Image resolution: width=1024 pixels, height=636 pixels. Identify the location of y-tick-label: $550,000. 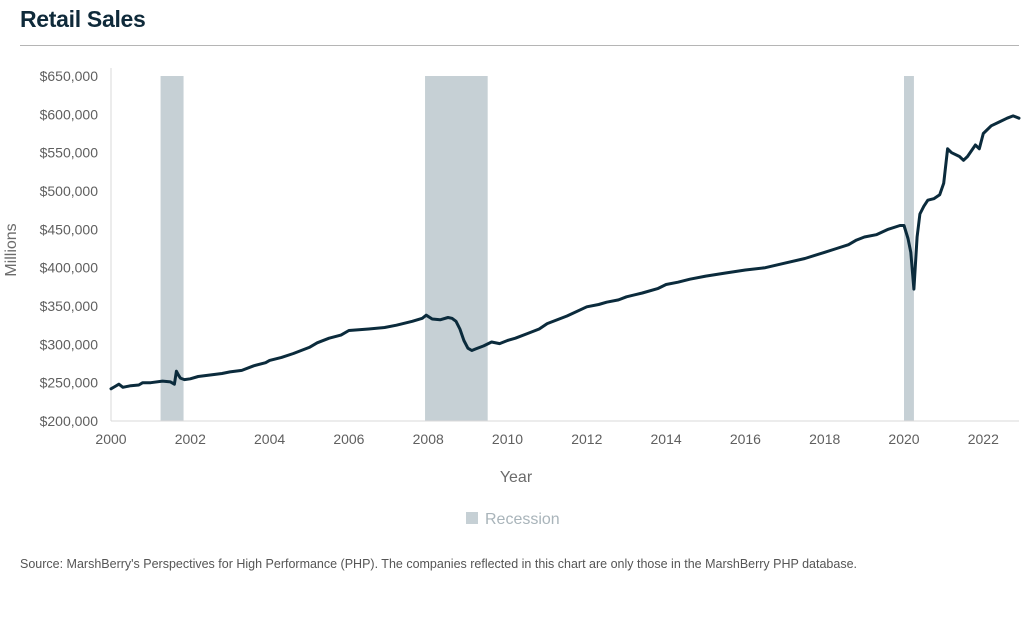
(69, 153).